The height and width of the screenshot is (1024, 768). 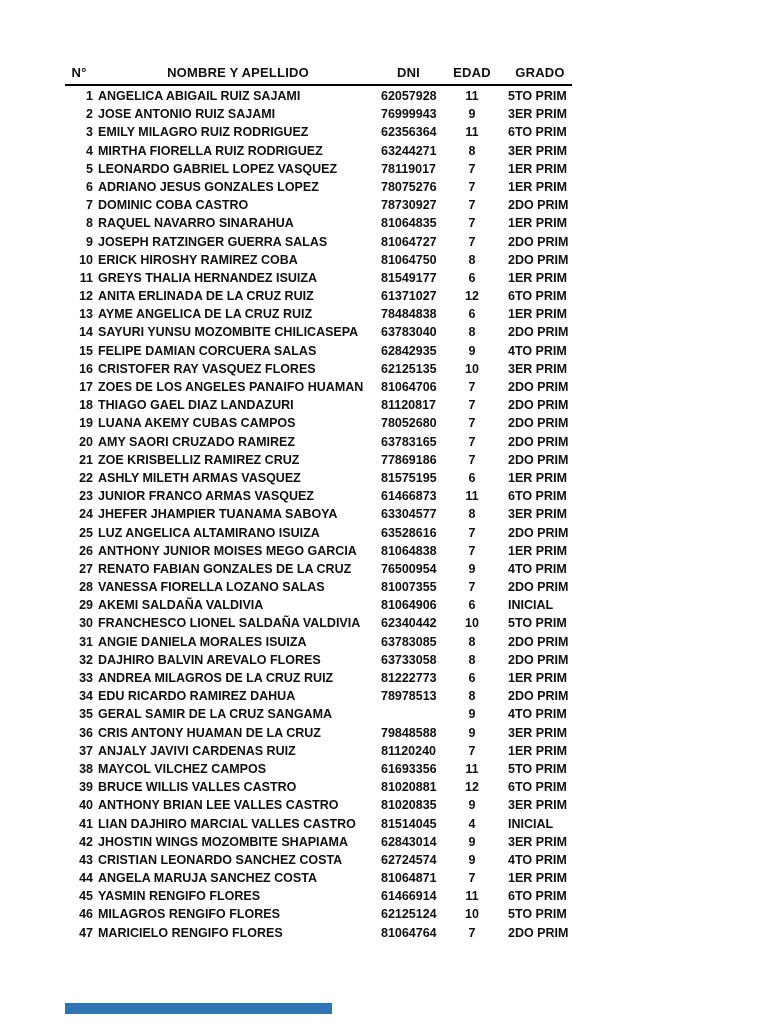 I want to click on footer-accent-bar, so click(x=198, y=1008).